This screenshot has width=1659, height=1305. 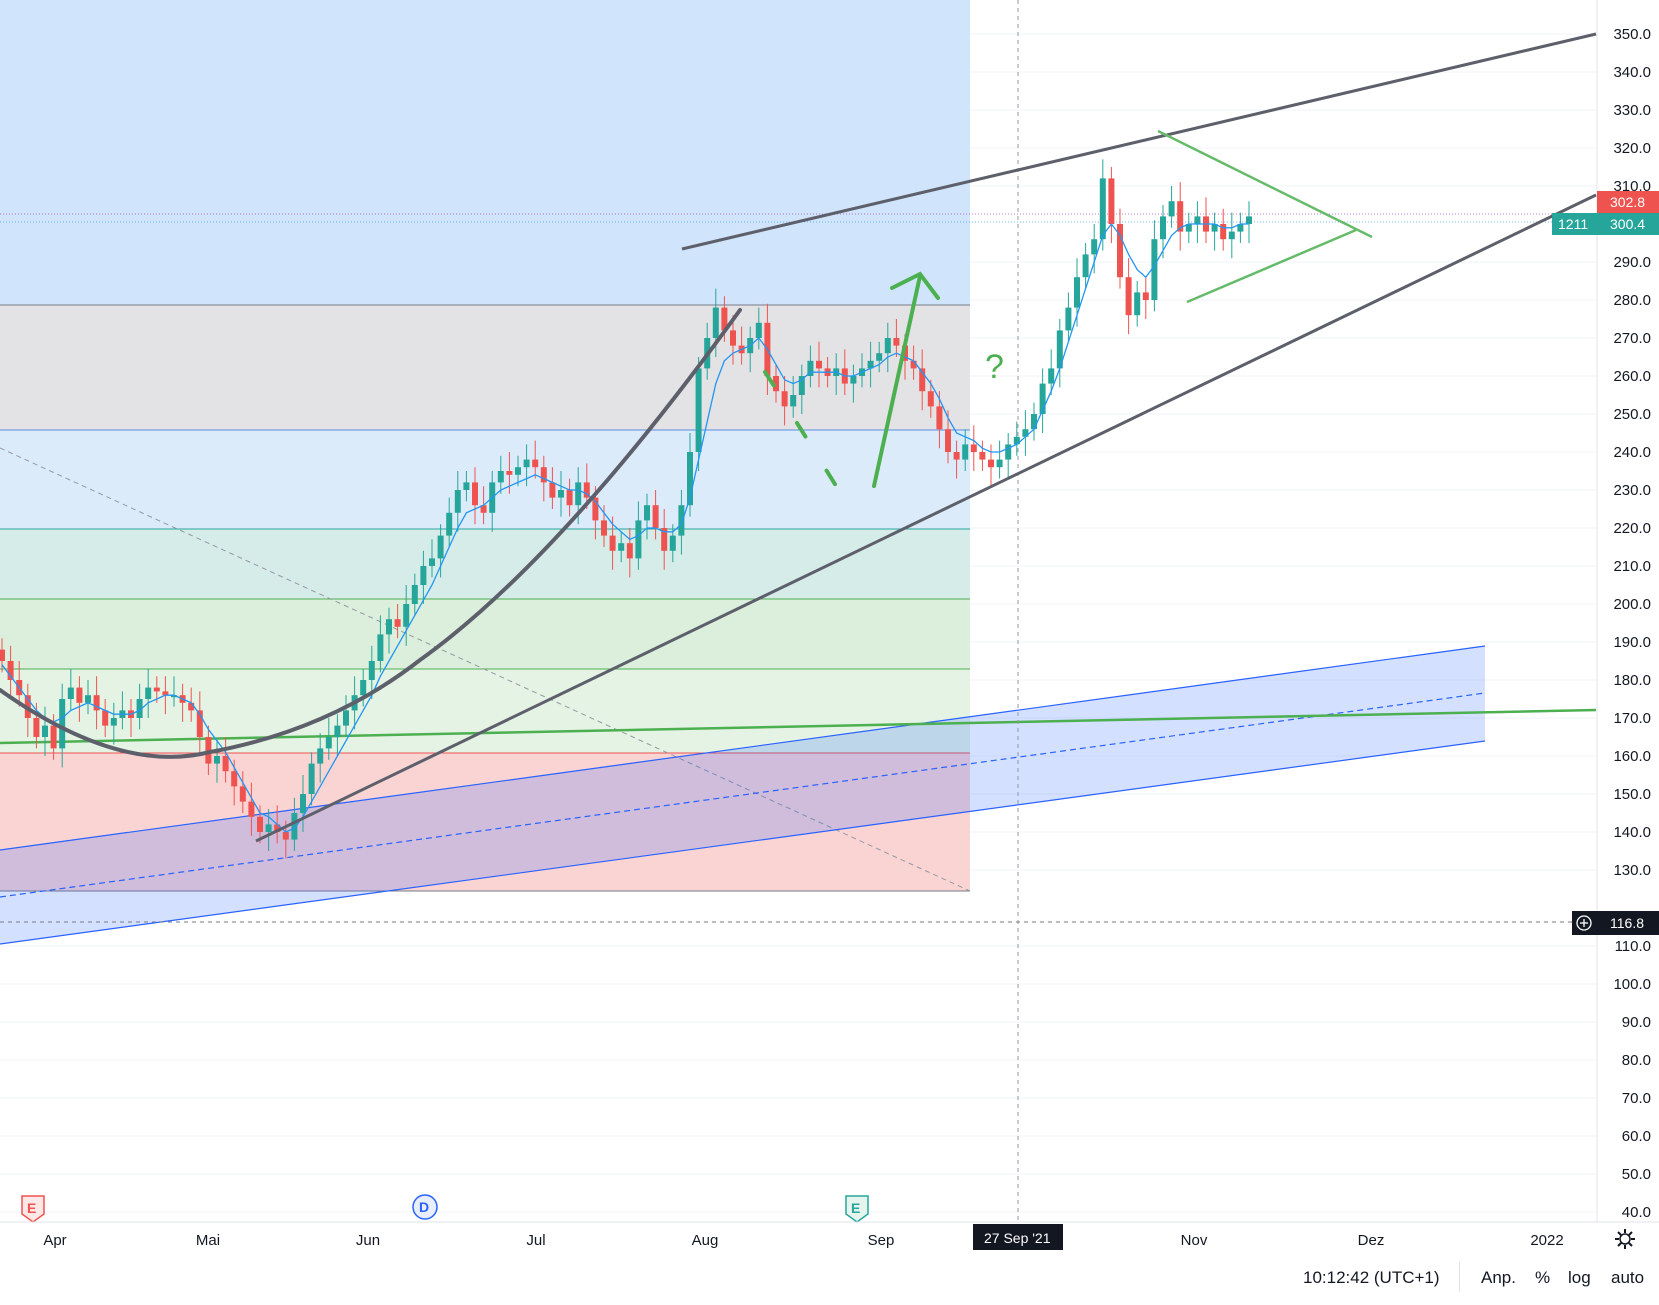 What do you see at coordinates (1632, 110) in the screenshot?
I see `price-tick-label: 330.0` at bounding box center [1632, 110].